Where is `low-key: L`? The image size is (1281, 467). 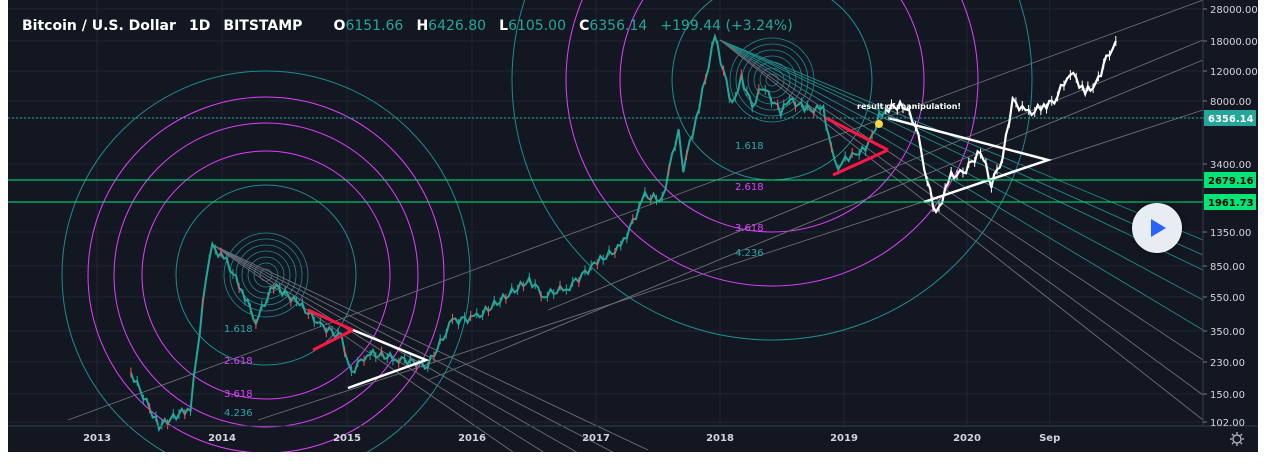 low-key: L is located at coordinates (503, 26).